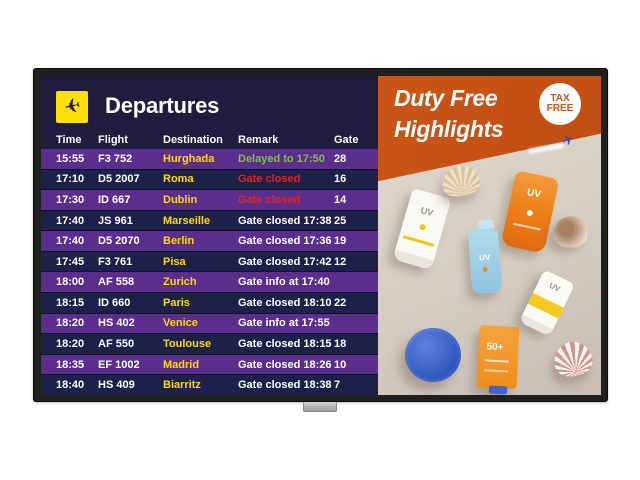  I want to click on remark-cell: Gate closed 18:10, so click(285, 302).